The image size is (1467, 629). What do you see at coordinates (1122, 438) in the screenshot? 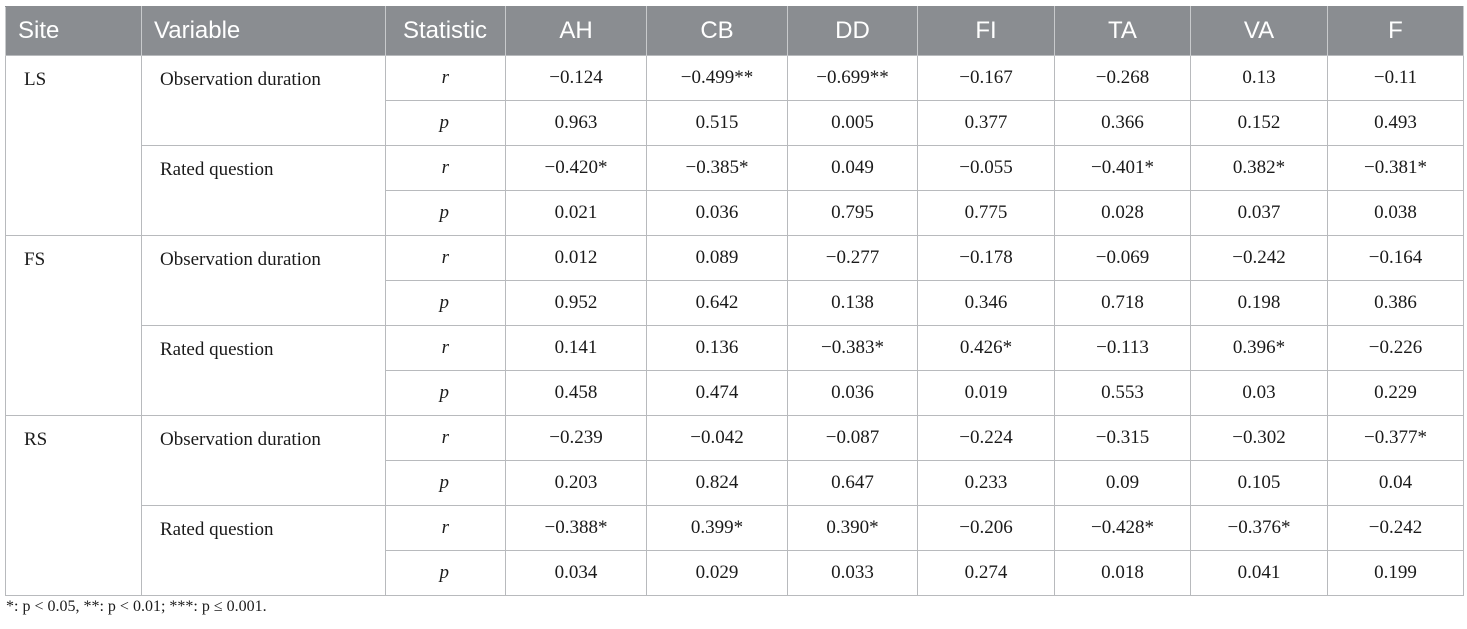
I see `value-cell: −0.315` at bounding box center [1122, 438].